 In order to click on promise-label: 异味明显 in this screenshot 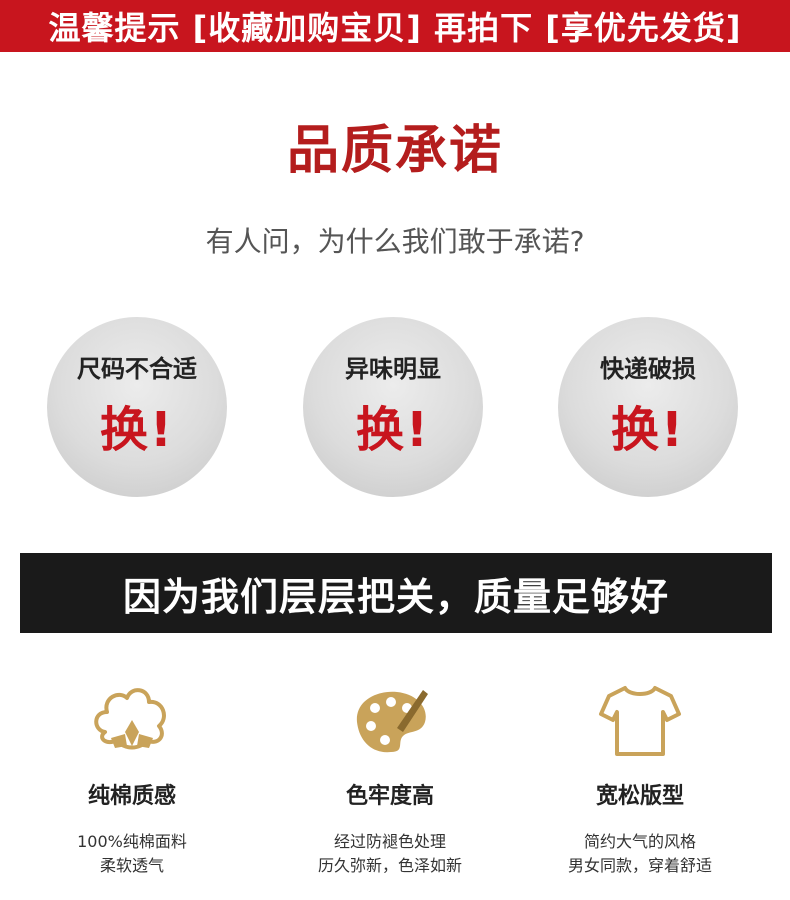, I will do `click(393, 368)`.